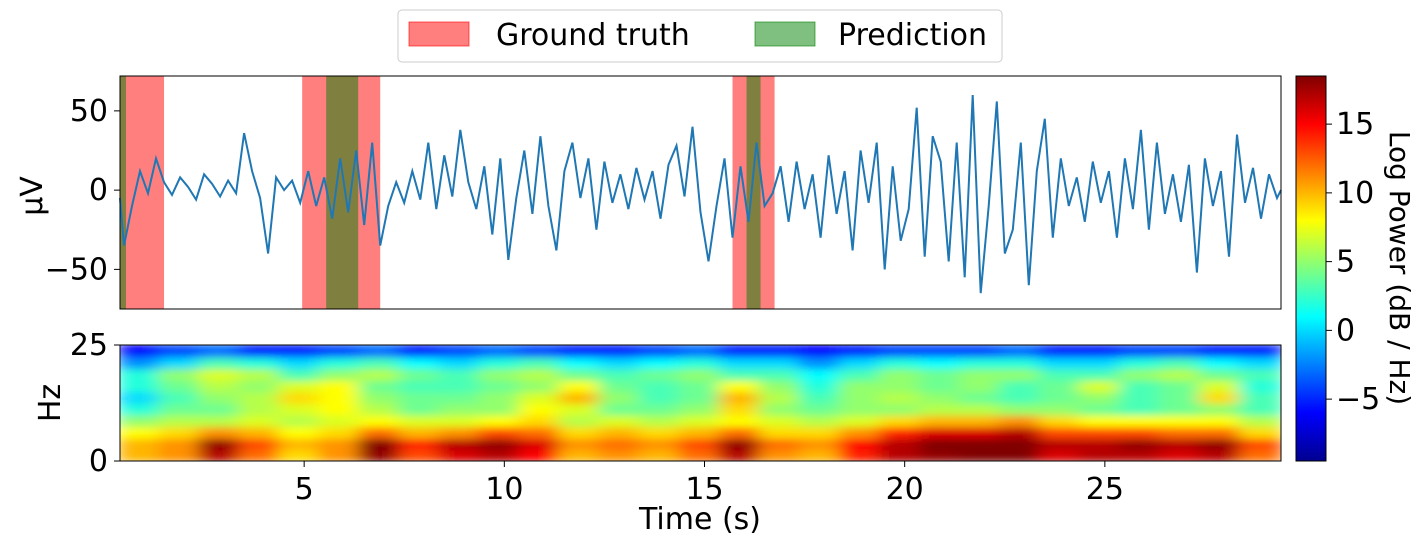 This screenshot has height=544, width=1419. Describe the element at coordinates (89, 111) in the screenshot. I see `eeg-y-tick-label: 50` at that location.